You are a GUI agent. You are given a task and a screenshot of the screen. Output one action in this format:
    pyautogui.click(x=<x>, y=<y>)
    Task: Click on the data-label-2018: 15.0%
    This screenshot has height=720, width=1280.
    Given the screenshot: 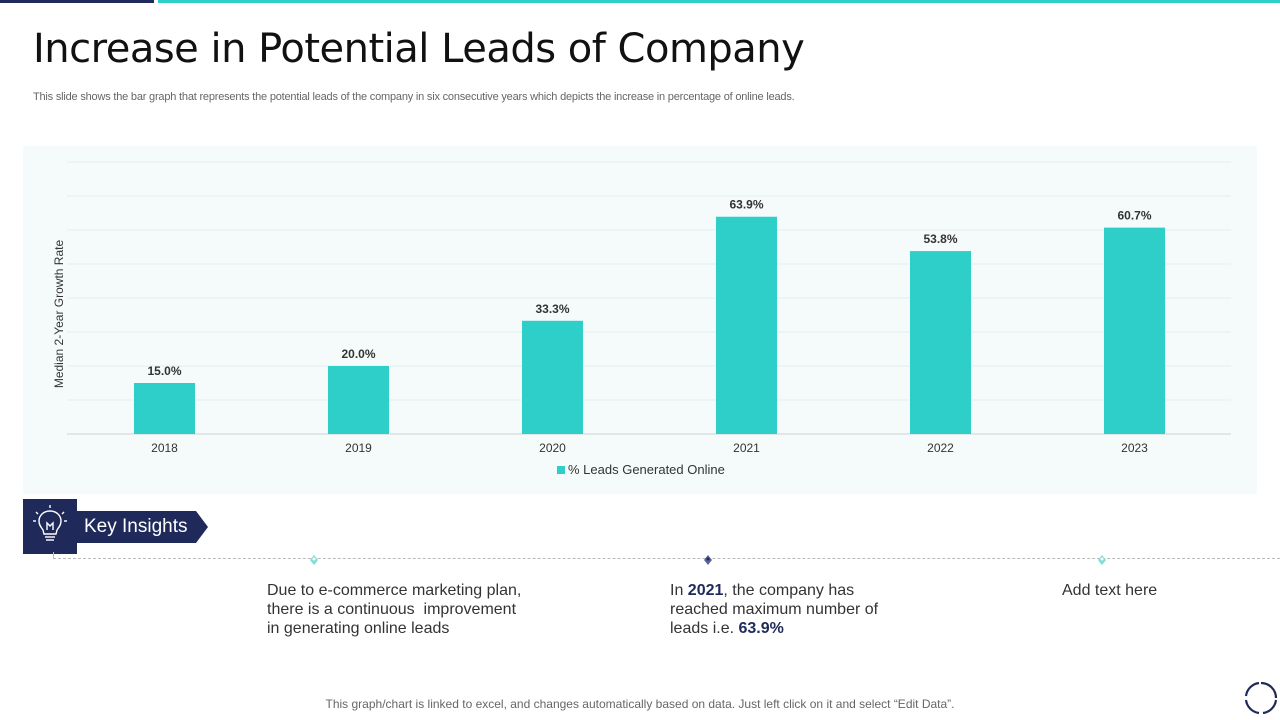 What is the action you would take?
    pyautogui.click(x=164, y=371)
    